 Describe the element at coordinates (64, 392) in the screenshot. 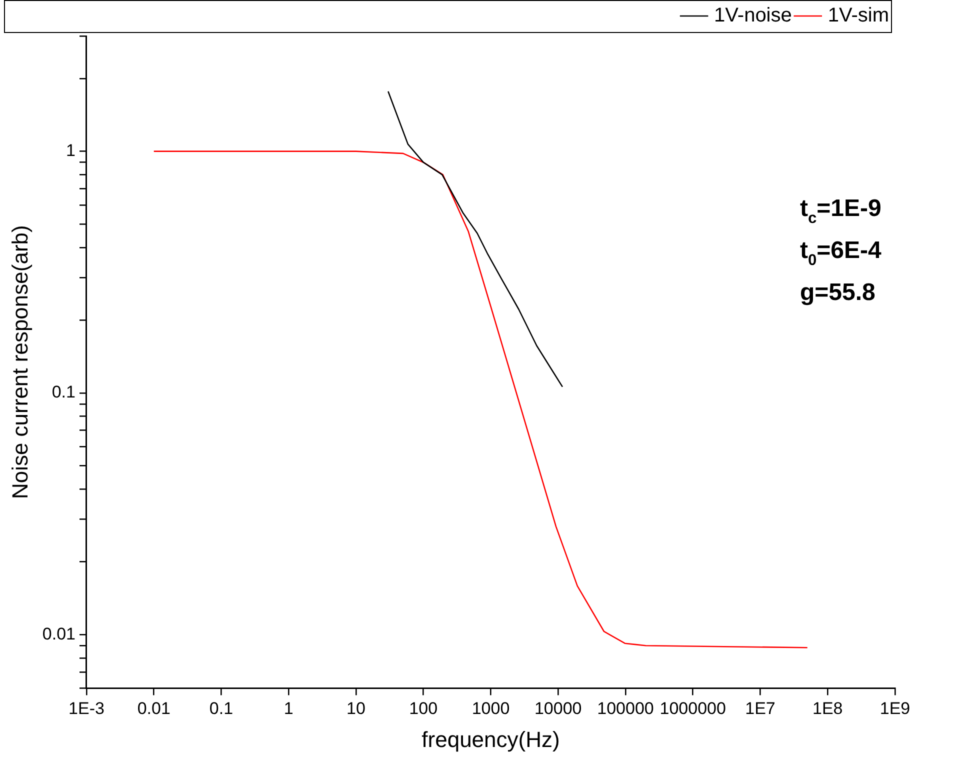

I see `y-tick-label: 0.1` at that location.